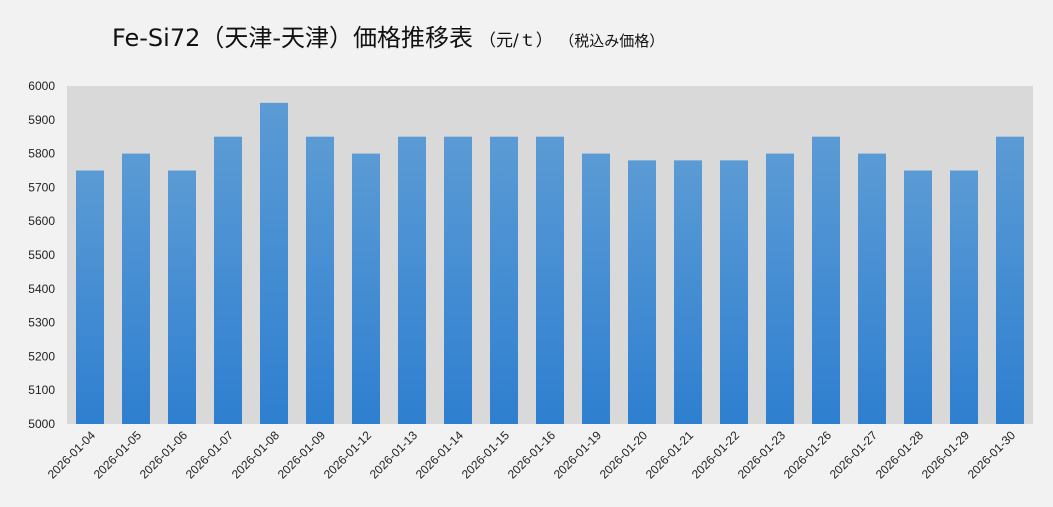  Describe the element at coordinates (946, 455) in the screenshot. I see `x-tick-label: 2026-01-29` at that location.